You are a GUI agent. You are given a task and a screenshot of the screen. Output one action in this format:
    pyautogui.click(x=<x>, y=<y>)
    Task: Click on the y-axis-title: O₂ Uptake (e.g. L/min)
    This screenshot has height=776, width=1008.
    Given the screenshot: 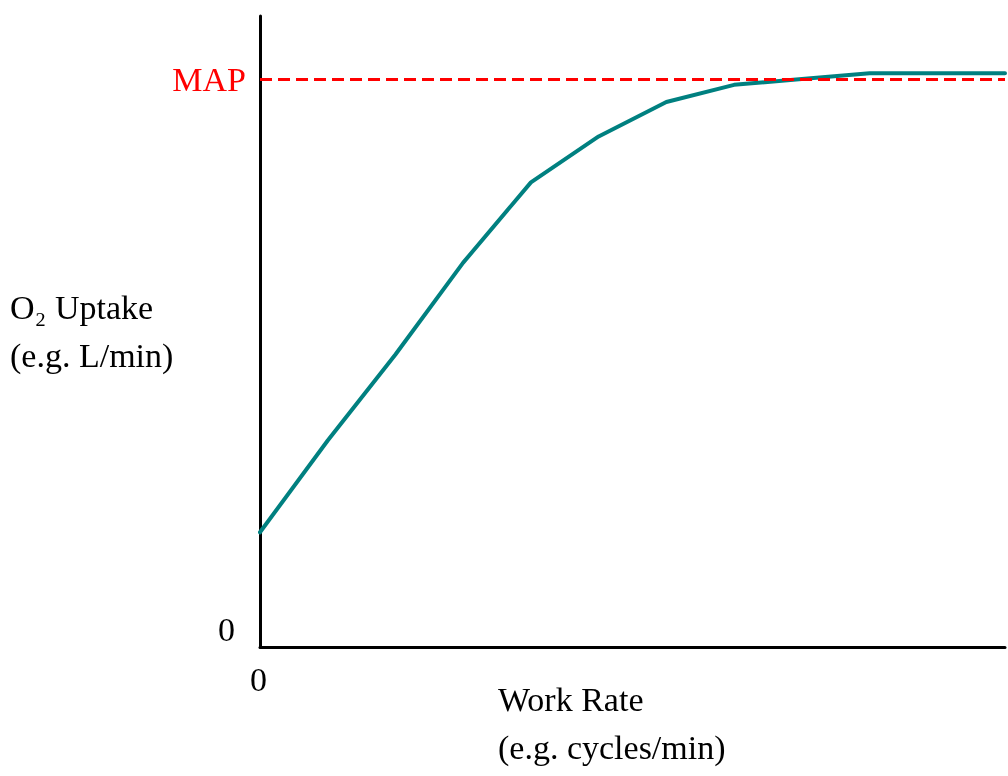 What is the action you would take?
    pyautogui.click(x=92, y=331)
    